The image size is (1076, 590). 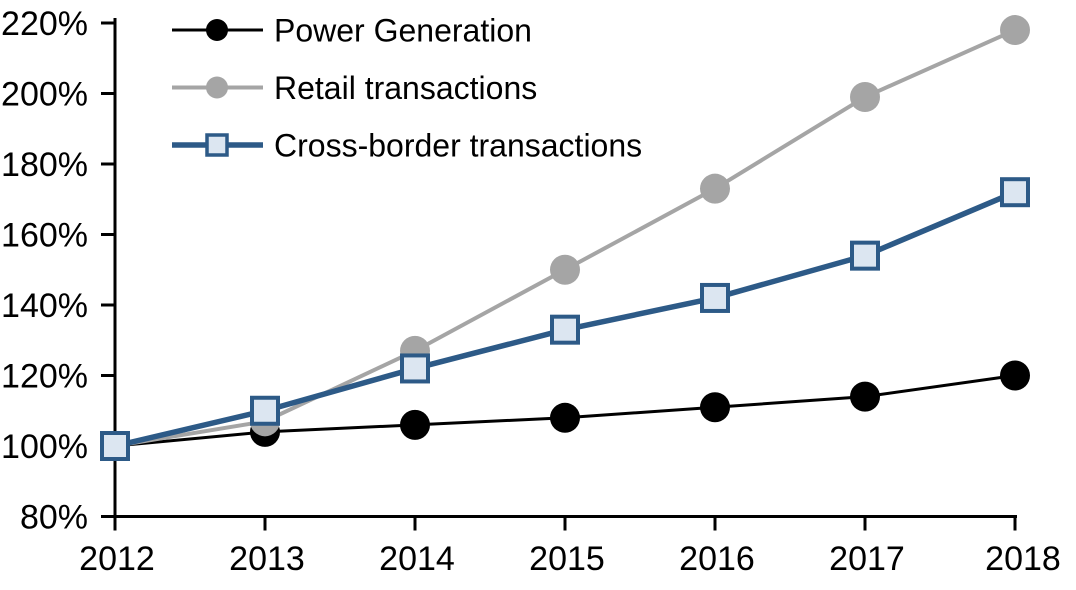 I want to click on marker-cross-border-transactions-2015, so click(x=565, y=329).